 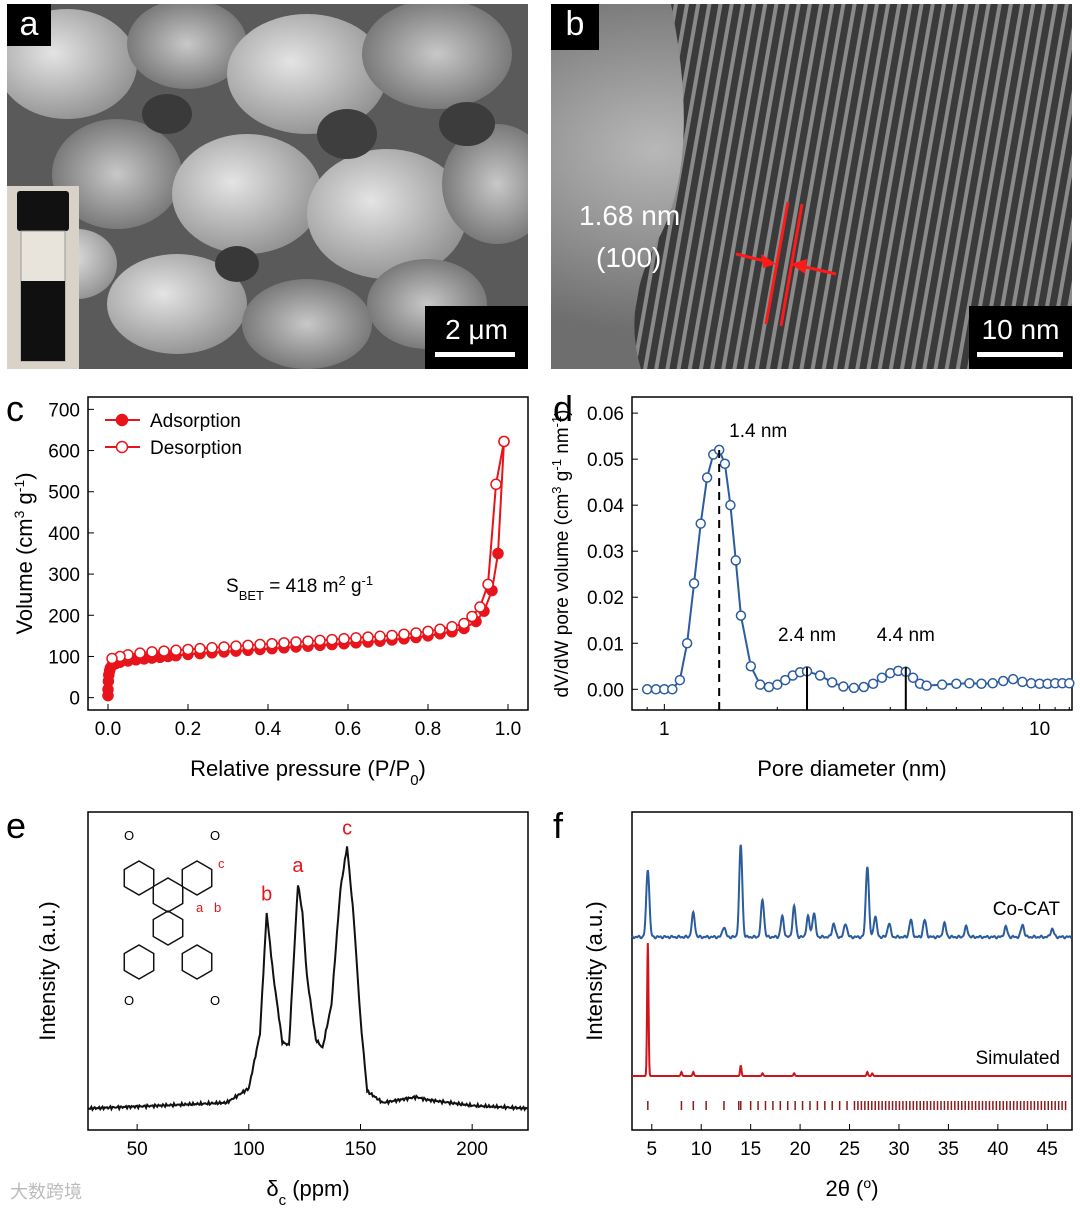 What do you see at coordinates (348, 729) in the screenshot?
I see `x-tick-label: 0.6` at bounding box center [348, 729].